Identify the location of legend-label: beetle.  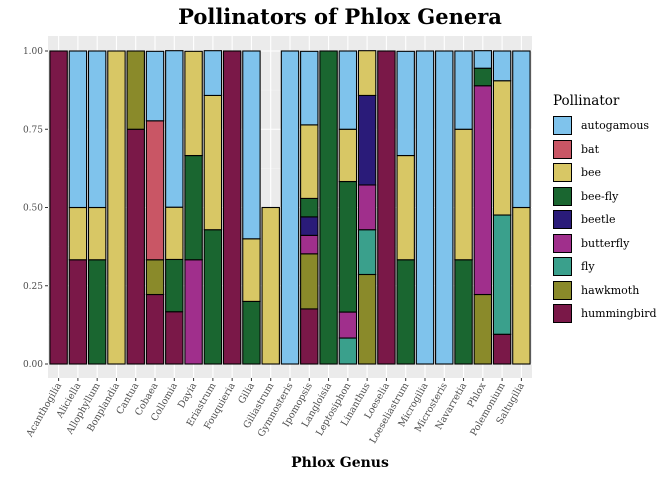
(598, 220).